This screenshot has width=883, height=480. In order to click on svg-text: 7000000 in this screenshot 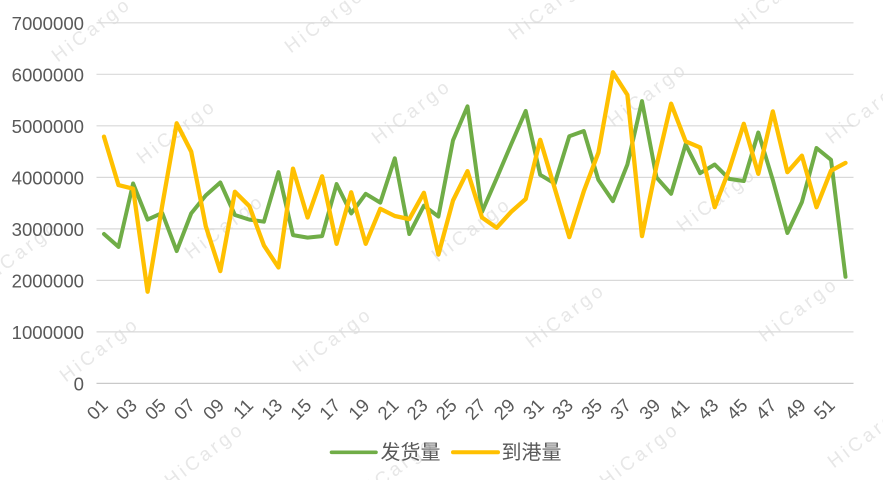, I will do `click(48, 23)`.